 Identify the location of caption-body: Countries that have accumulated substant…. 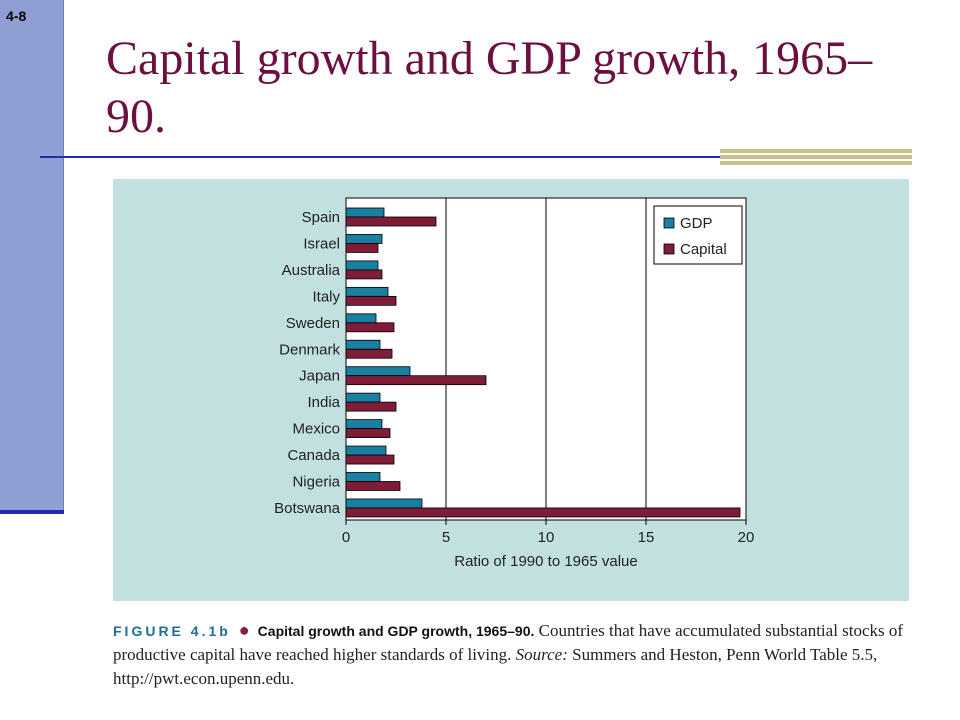
(508, 642).